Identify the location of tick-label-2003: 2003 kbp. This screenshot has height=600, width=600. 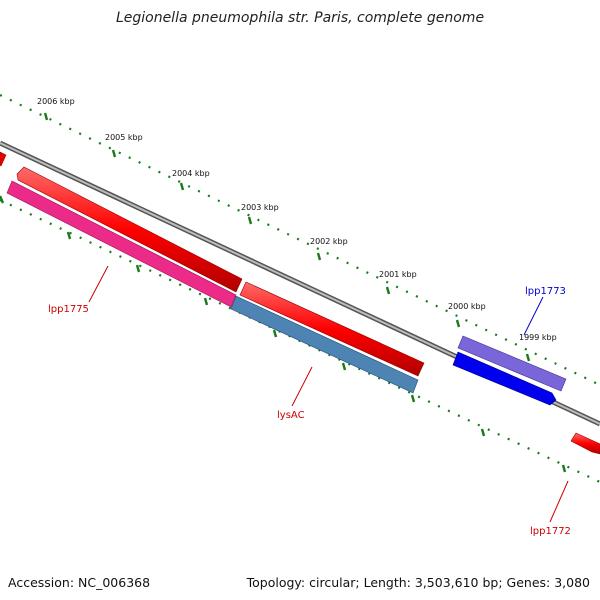
(260, 207).